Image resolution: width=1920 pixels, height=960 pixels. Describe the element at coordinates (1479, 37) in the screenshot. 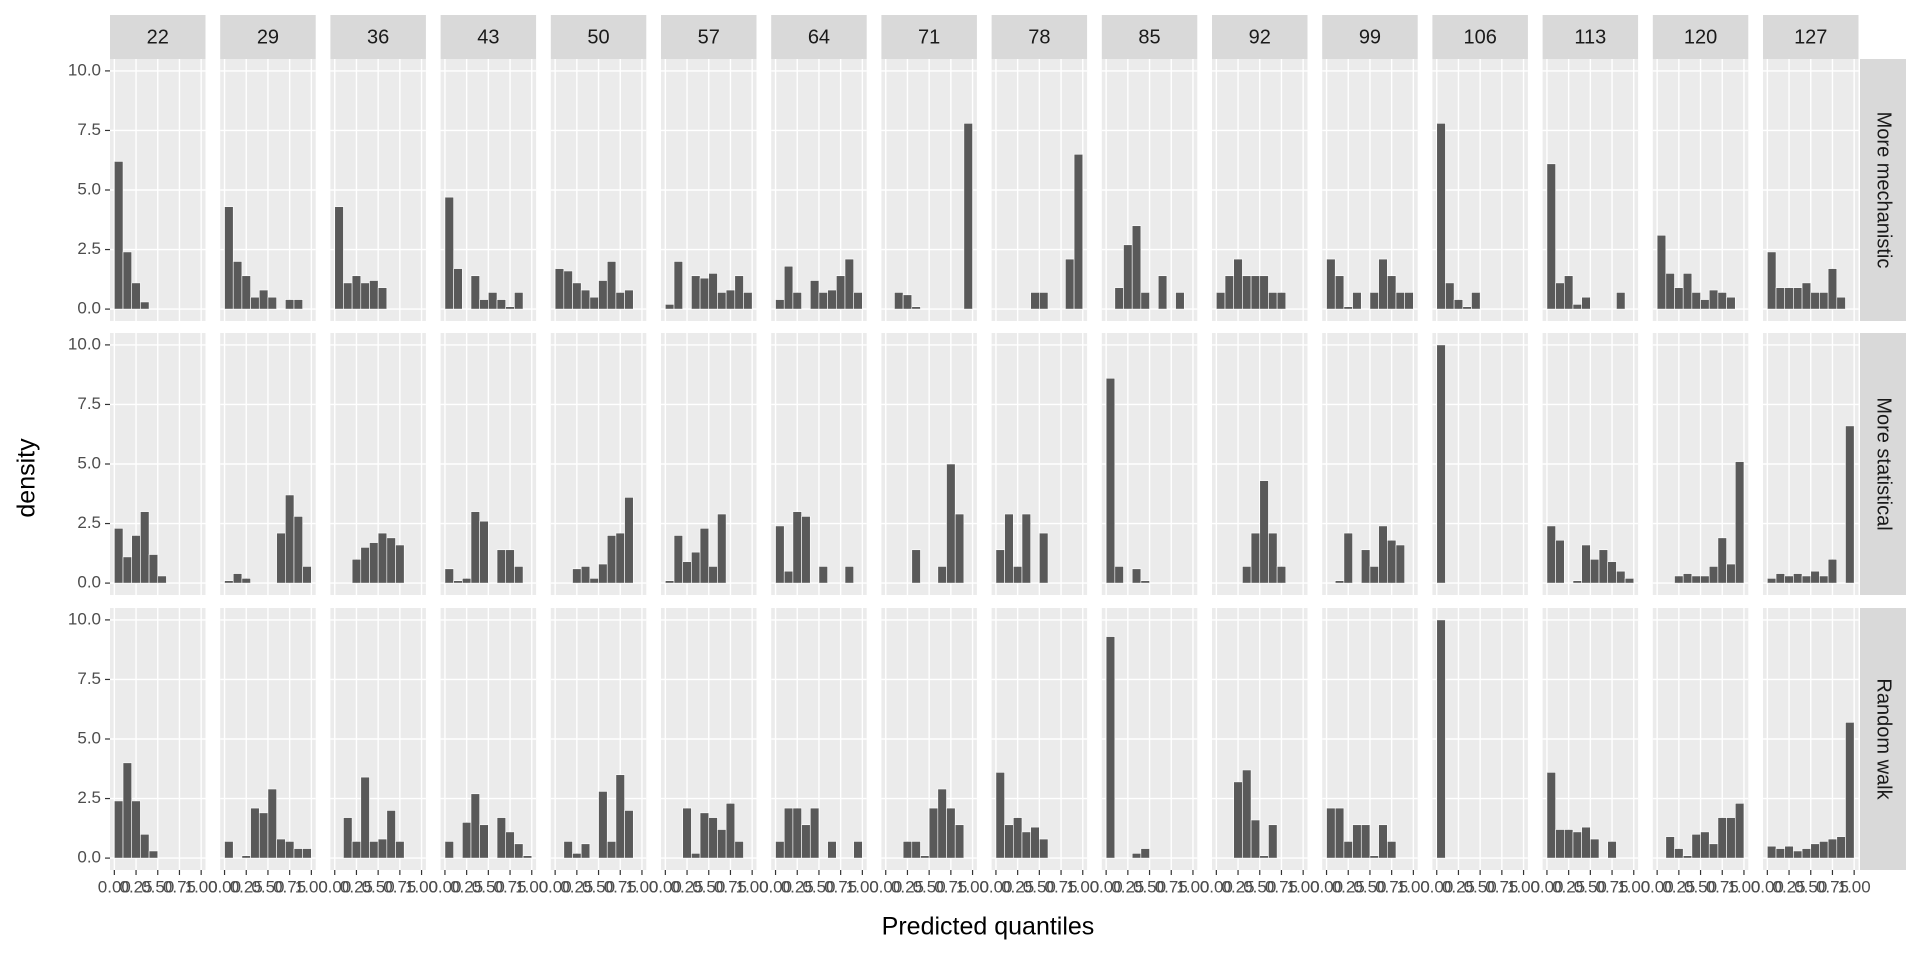

I see `facet-column-label: 106` at that location.